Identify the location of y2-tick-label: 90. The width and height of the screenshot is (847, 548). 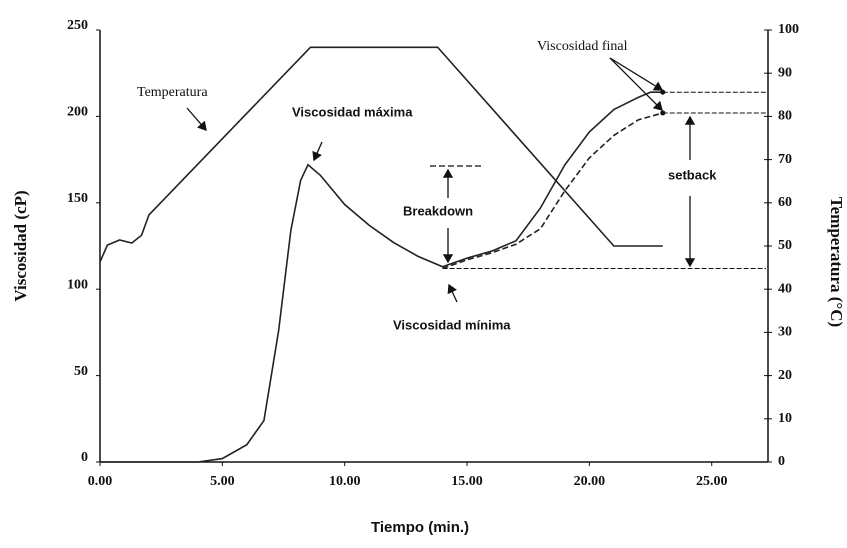
(785, 72).